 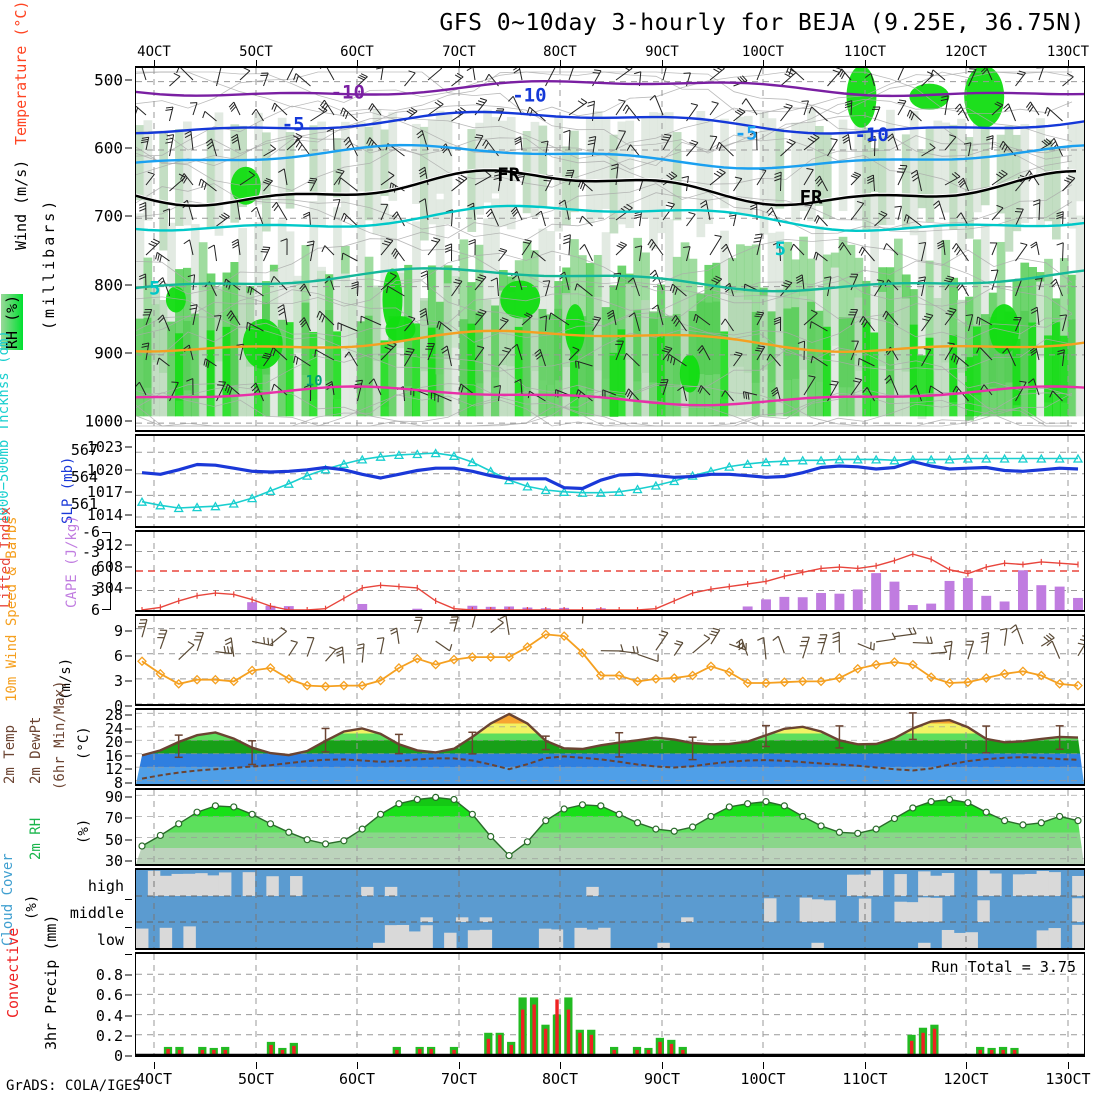 What do you see at coordinates (610, 1004) in the screenshot?
I see `panel-precip: Run Total = 3.75` at bounding box center [610, 1004].